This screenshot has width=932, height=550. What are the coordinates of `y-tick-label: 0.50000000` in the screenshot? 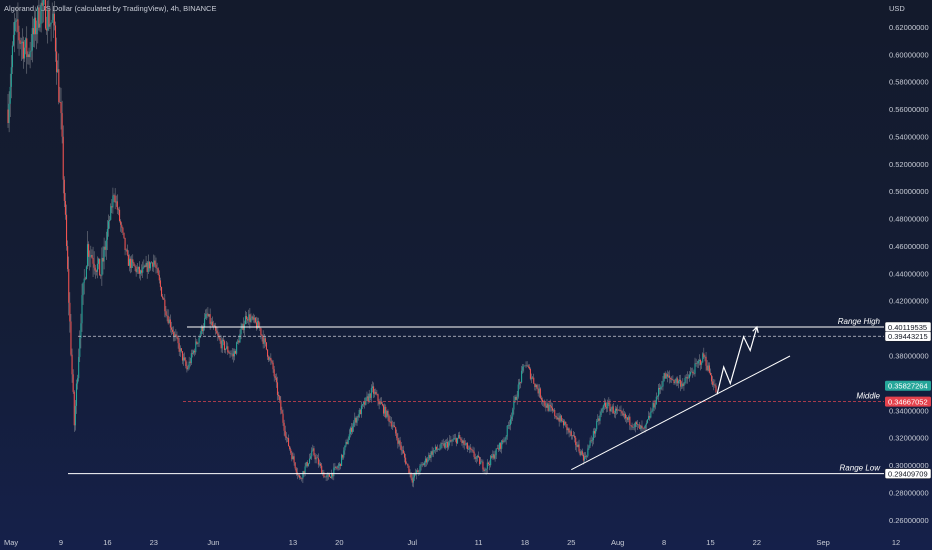 It's located at (909, 191).